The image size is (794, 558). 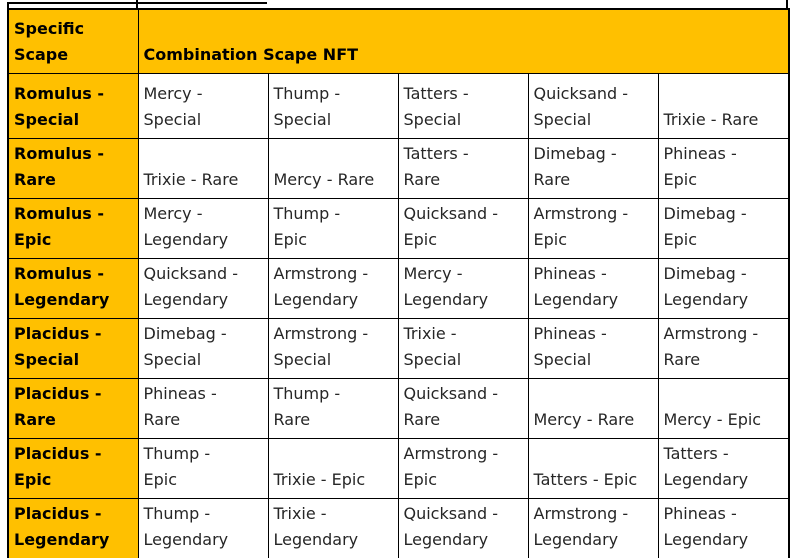 What do you see at coordinates (333, 105) in the screenshot?
I see `combo-cell: Thump - Special` at bounding box center [333, 105].